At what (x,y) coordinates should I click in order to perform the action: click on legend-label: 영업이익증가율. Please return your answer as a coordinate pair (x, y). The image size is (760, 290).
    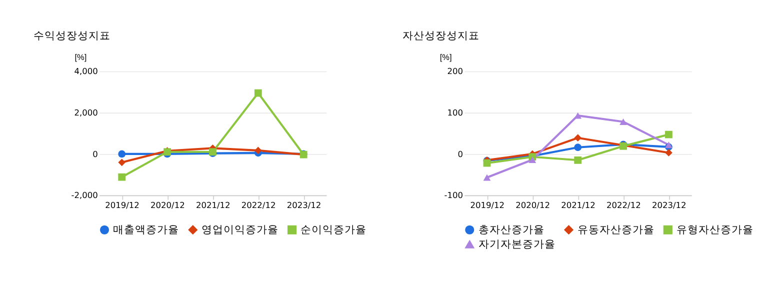
    Looking at the image, I should click on (240, 229).